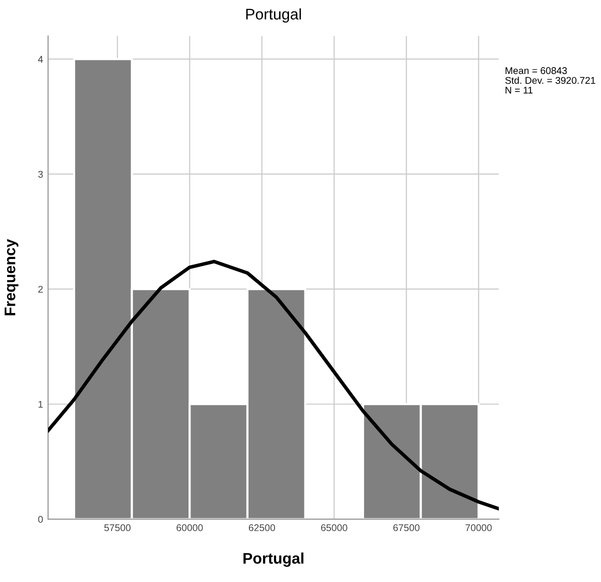  Describe the element at coordinates (479, 528) in the screenshot. I see `x-tick-label: 70000` at that location.